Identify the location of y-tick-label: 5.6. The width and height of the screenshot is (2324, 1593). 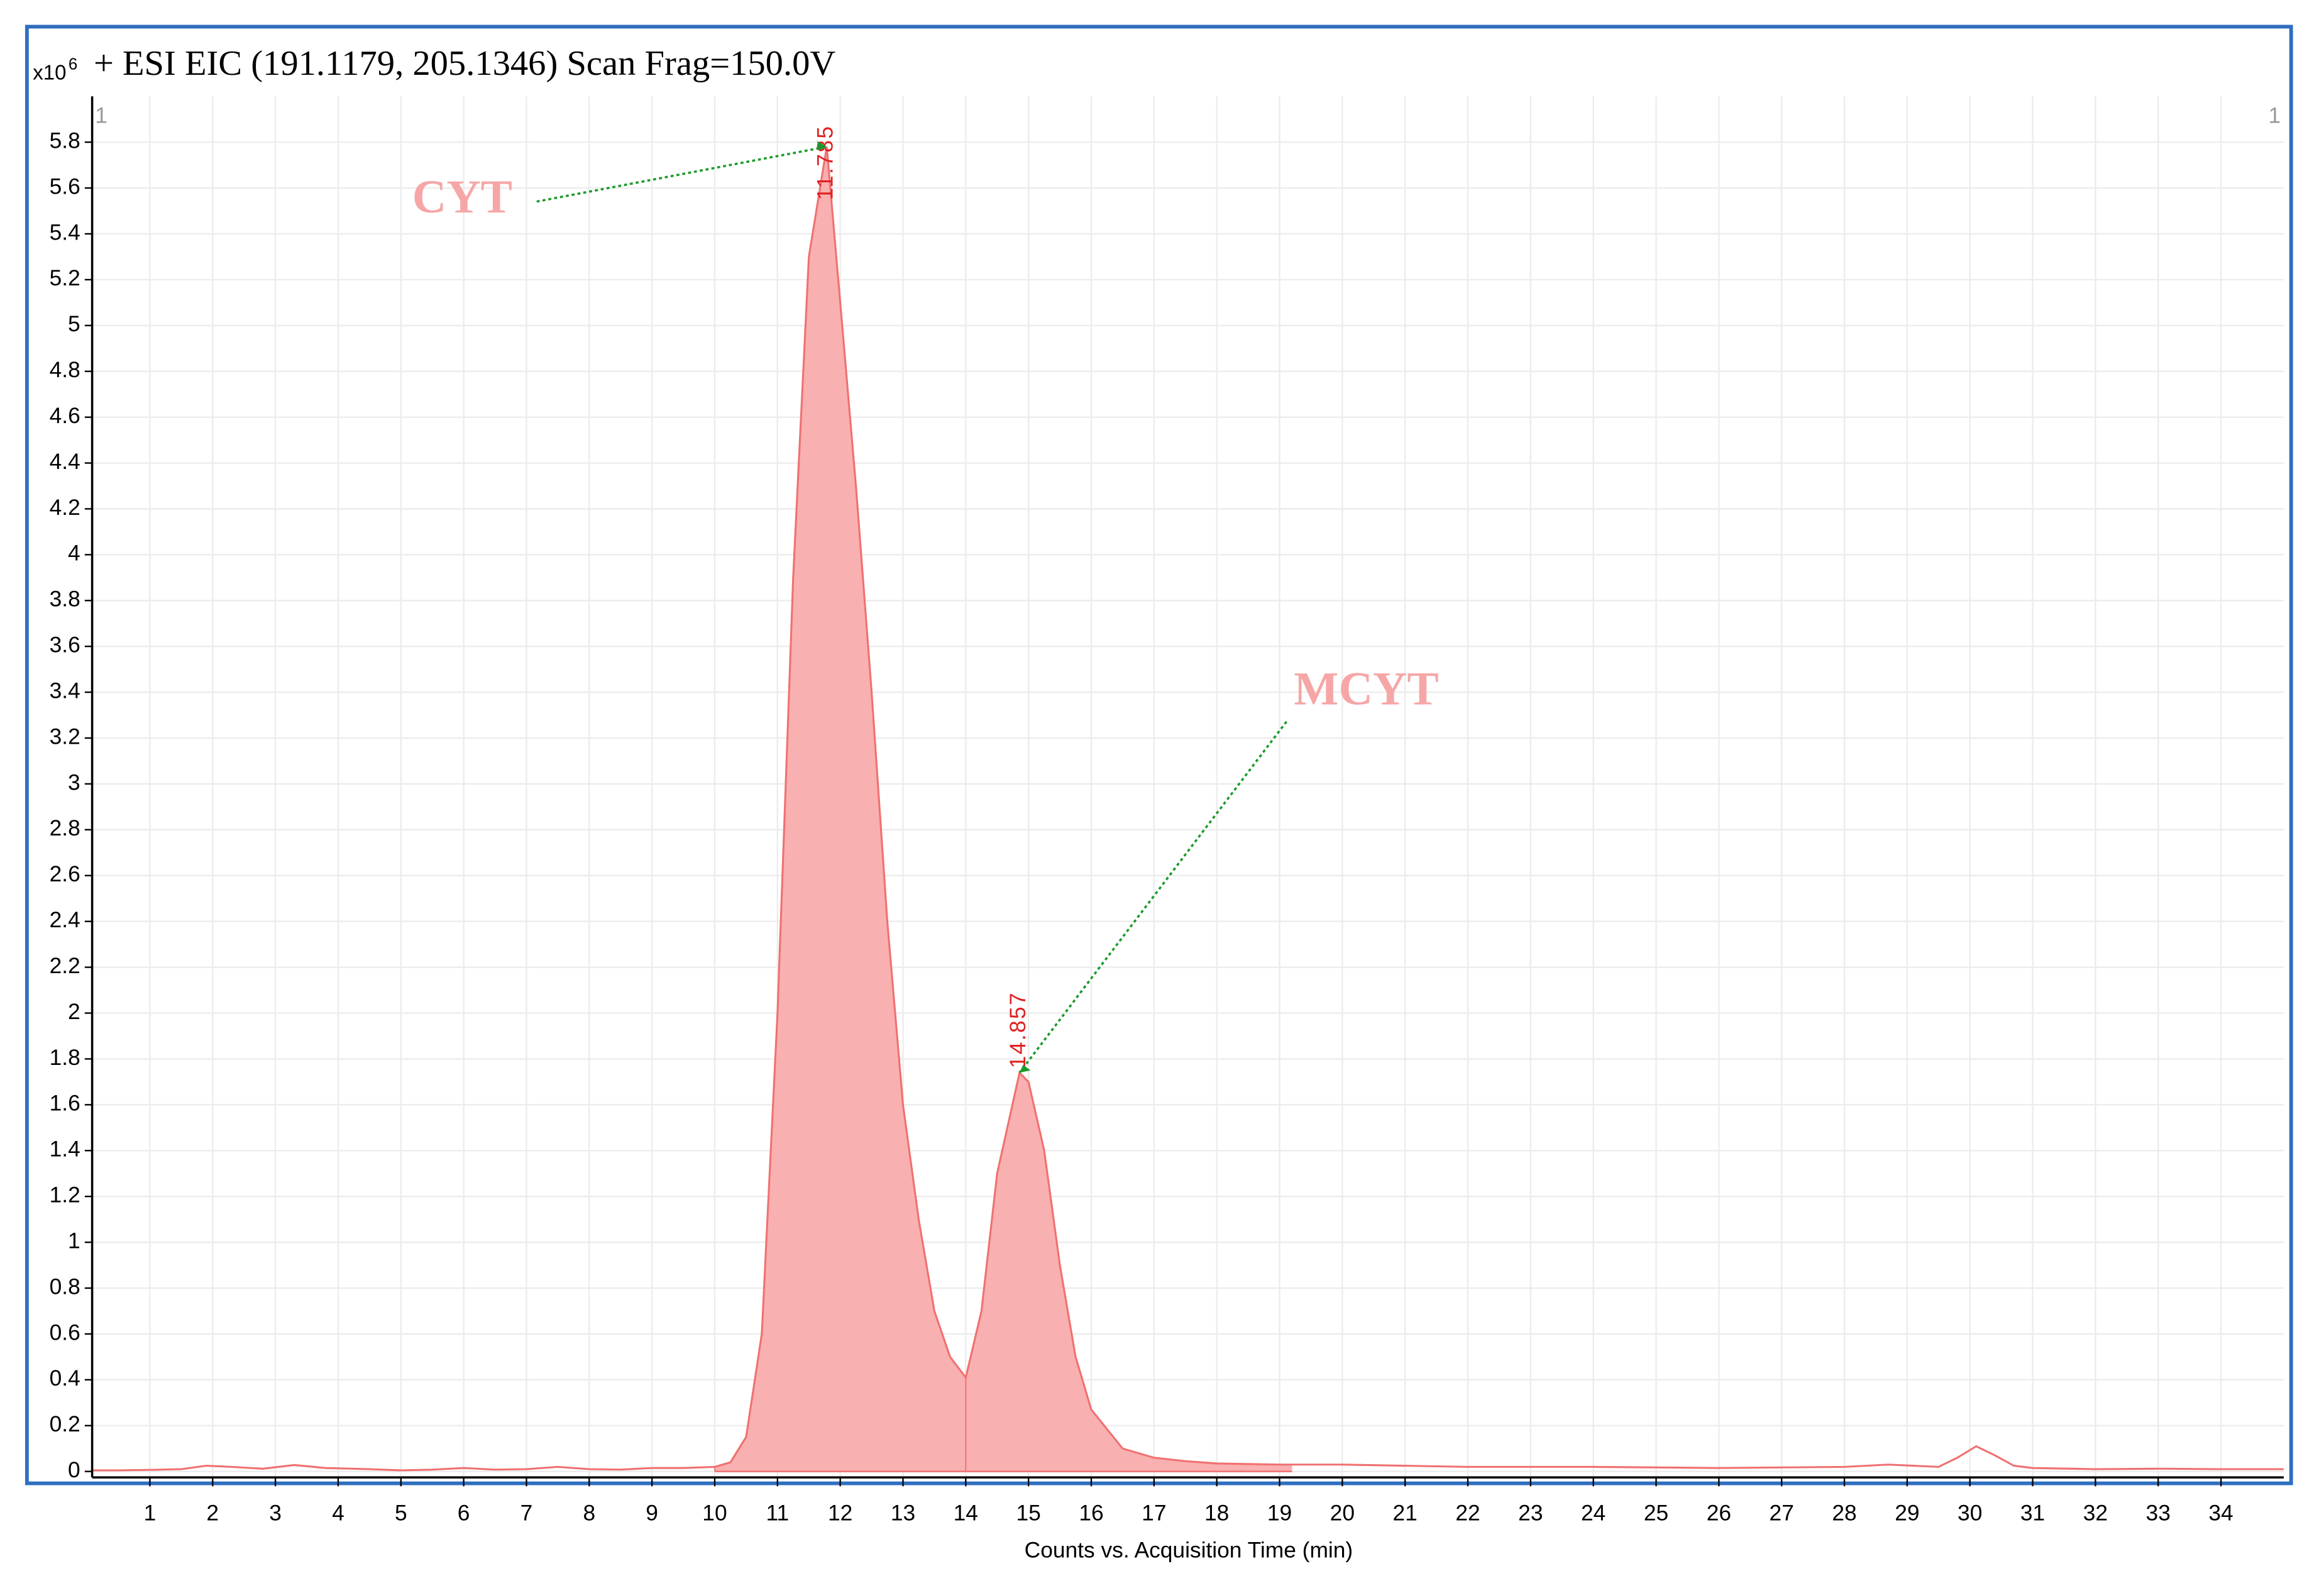
(65, 186).